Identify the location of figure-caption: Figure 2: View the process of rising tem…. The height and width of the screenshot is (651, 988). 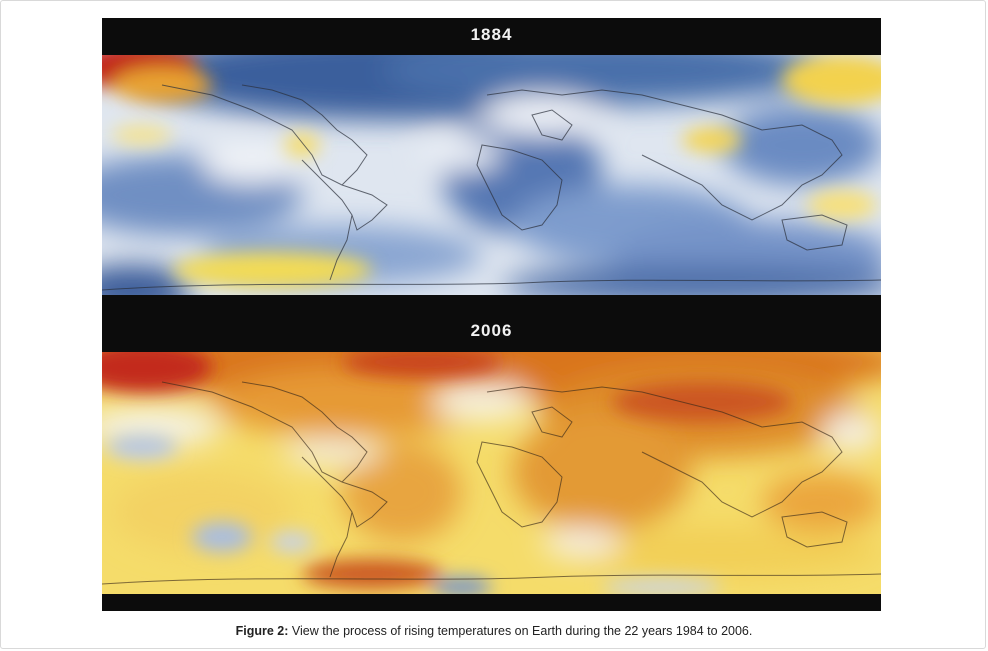
(494, 631).